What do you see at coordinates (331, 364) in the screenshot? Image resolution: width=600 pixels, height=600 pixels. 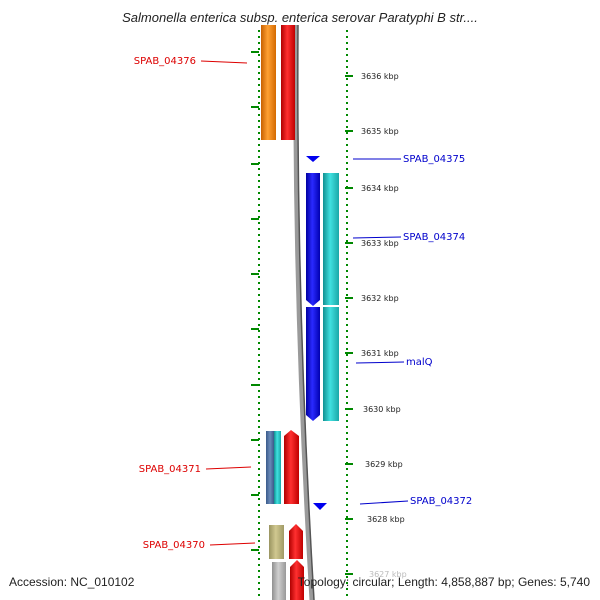 I see `gene-cyan-lower` at bounding box center [331, 364].